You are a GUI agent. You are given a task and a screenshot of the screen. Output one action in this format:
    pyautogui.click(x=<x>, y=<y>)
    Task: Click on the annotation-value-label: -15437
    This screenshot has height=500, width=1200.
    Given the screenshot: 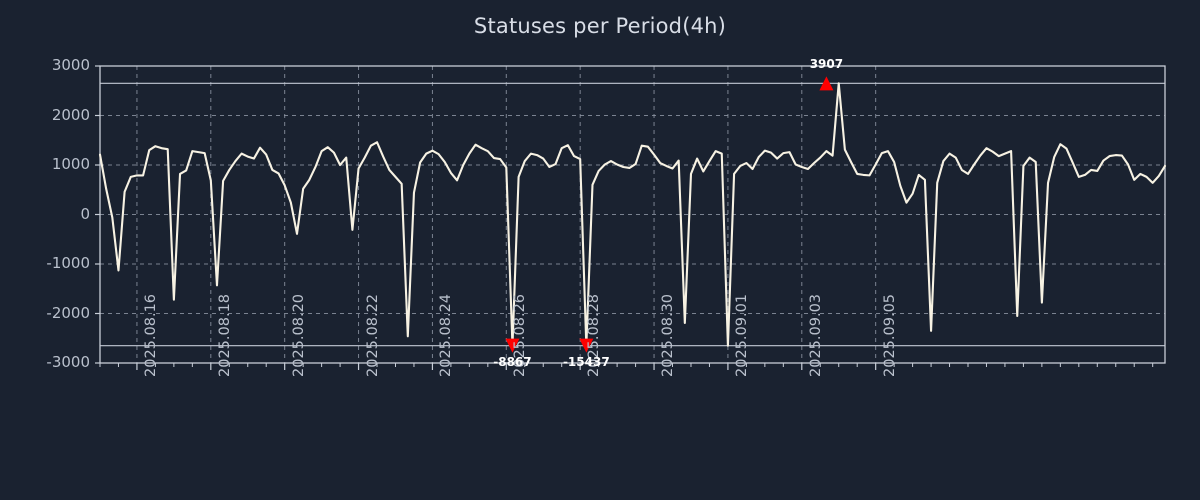 What is the action you would take?
    pyautogui.click(x=586, y=361)
    